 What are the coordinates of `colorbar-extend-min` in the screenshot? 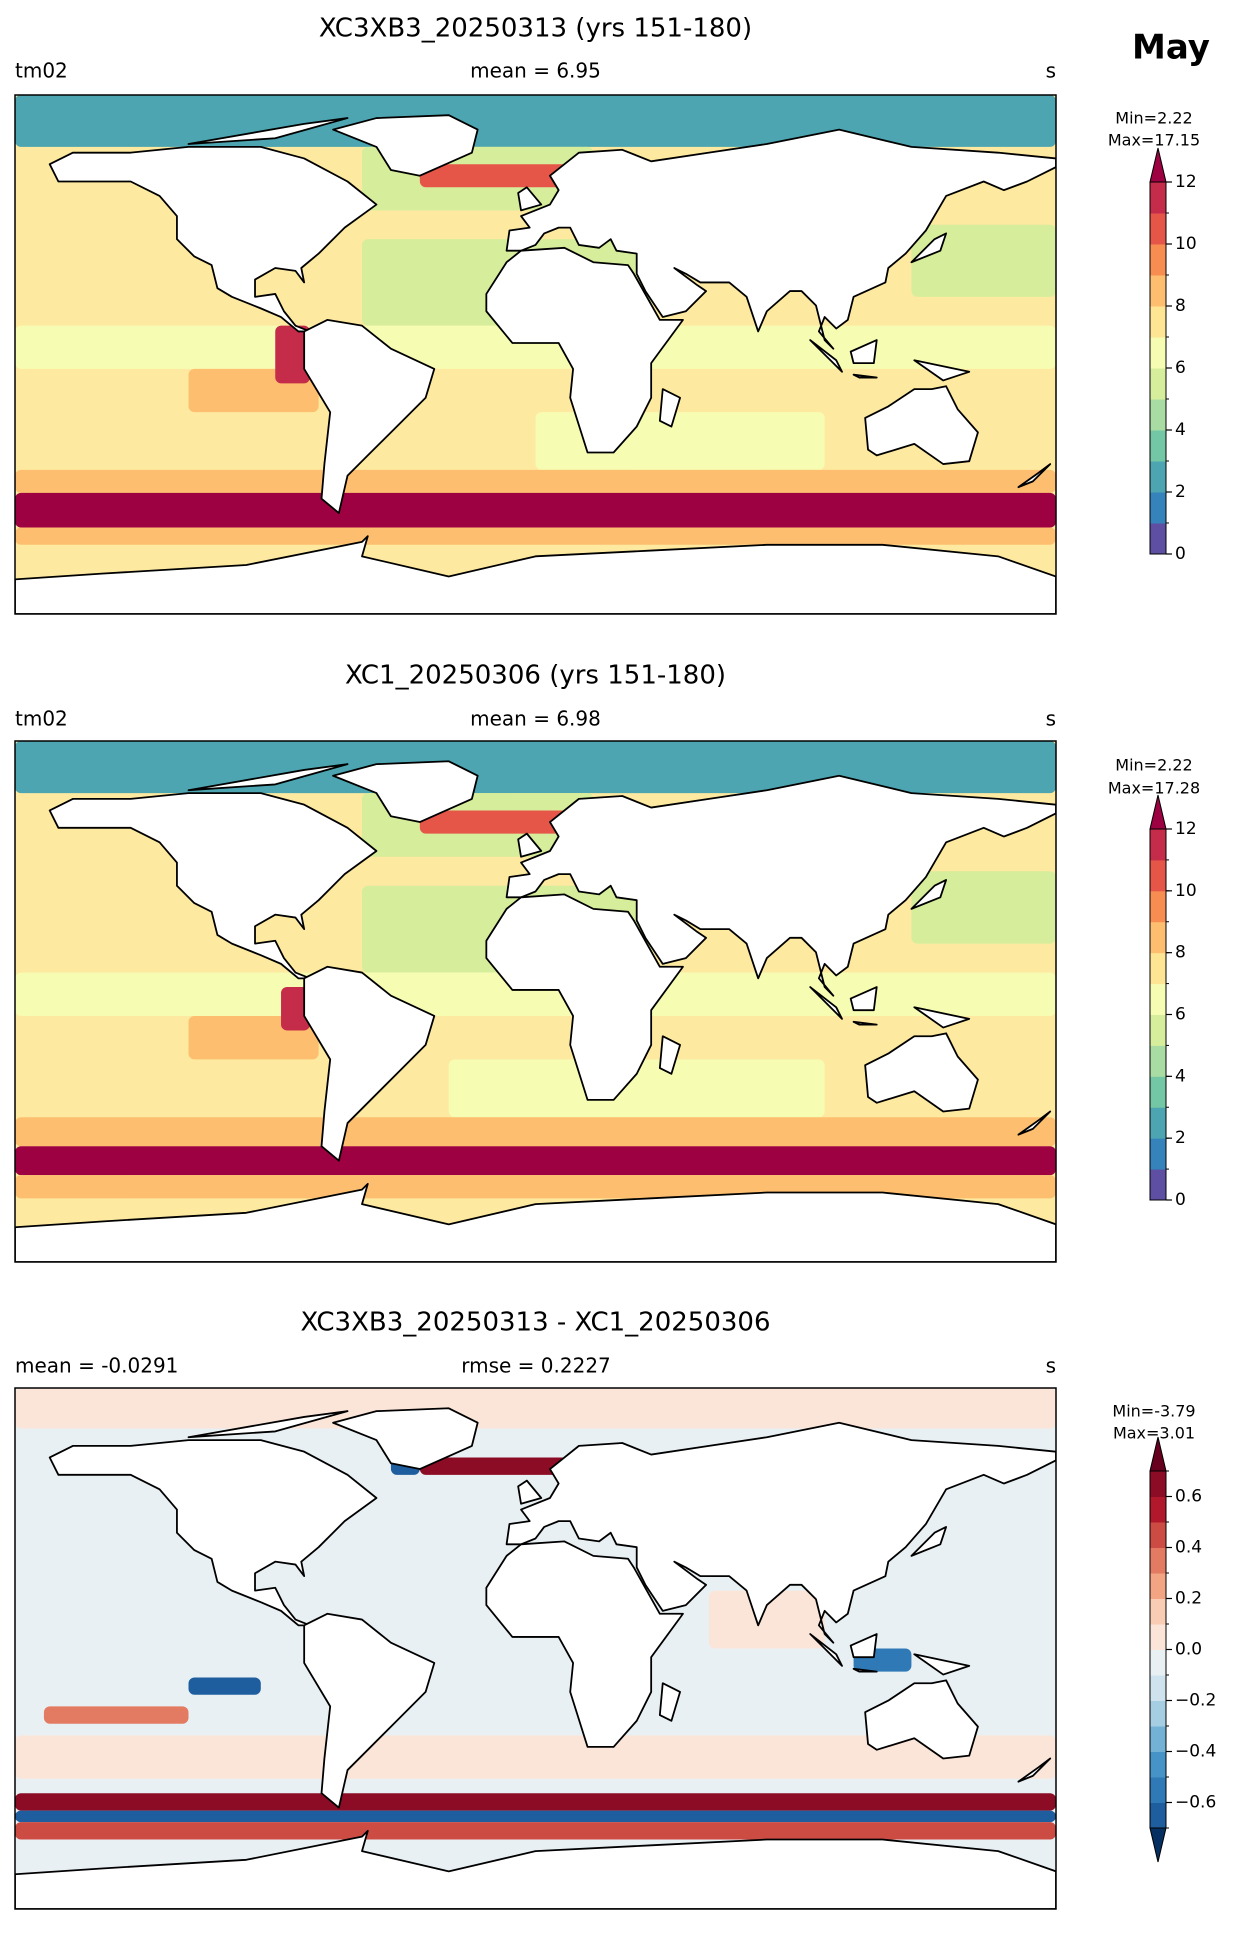 It's located at (1158, 1845).